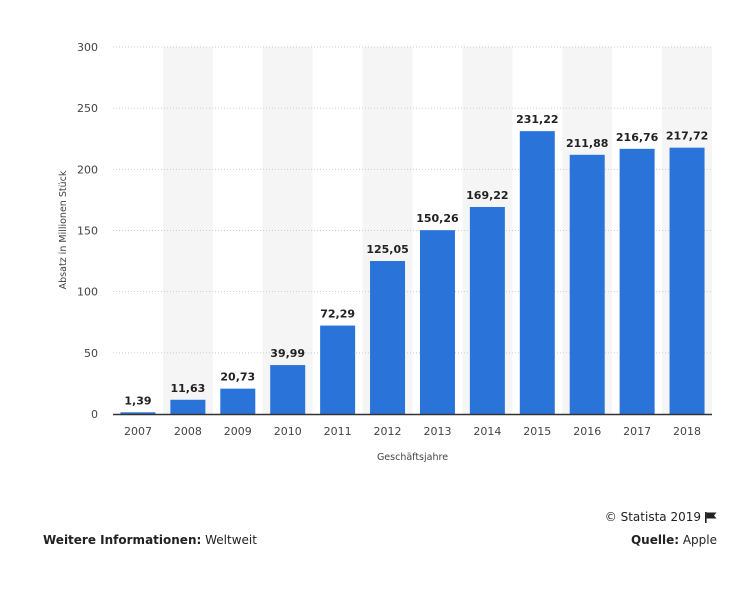 This screenshot has height=593, width=733. I want to click on value-label-2018: 217,72, so click(687, 136).